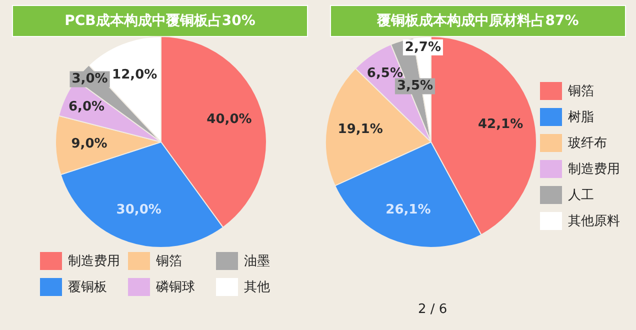  I want to click on data-label: 42,1%, so click(501, 124).